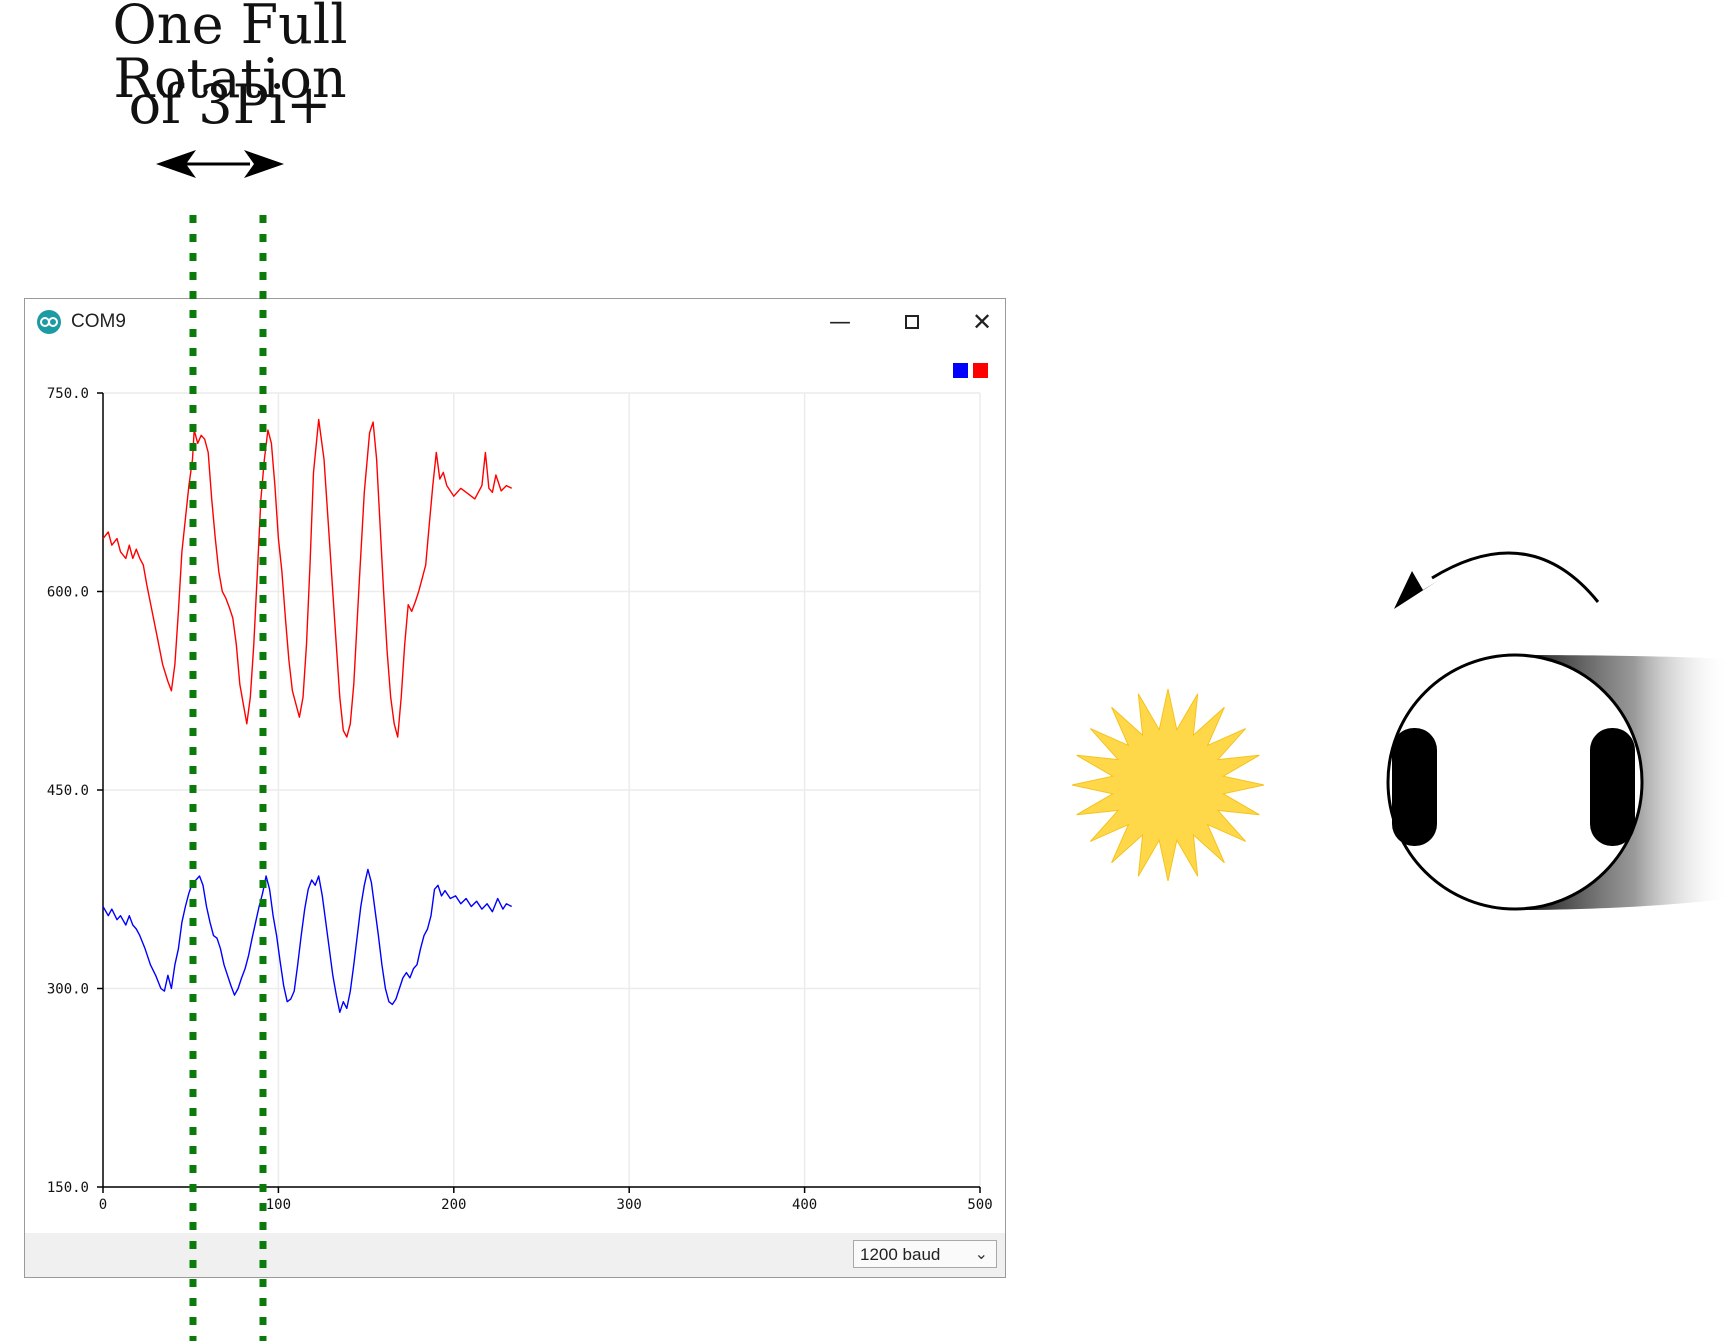  I want to click on x-tick-label: 100, so click(278, 1205).